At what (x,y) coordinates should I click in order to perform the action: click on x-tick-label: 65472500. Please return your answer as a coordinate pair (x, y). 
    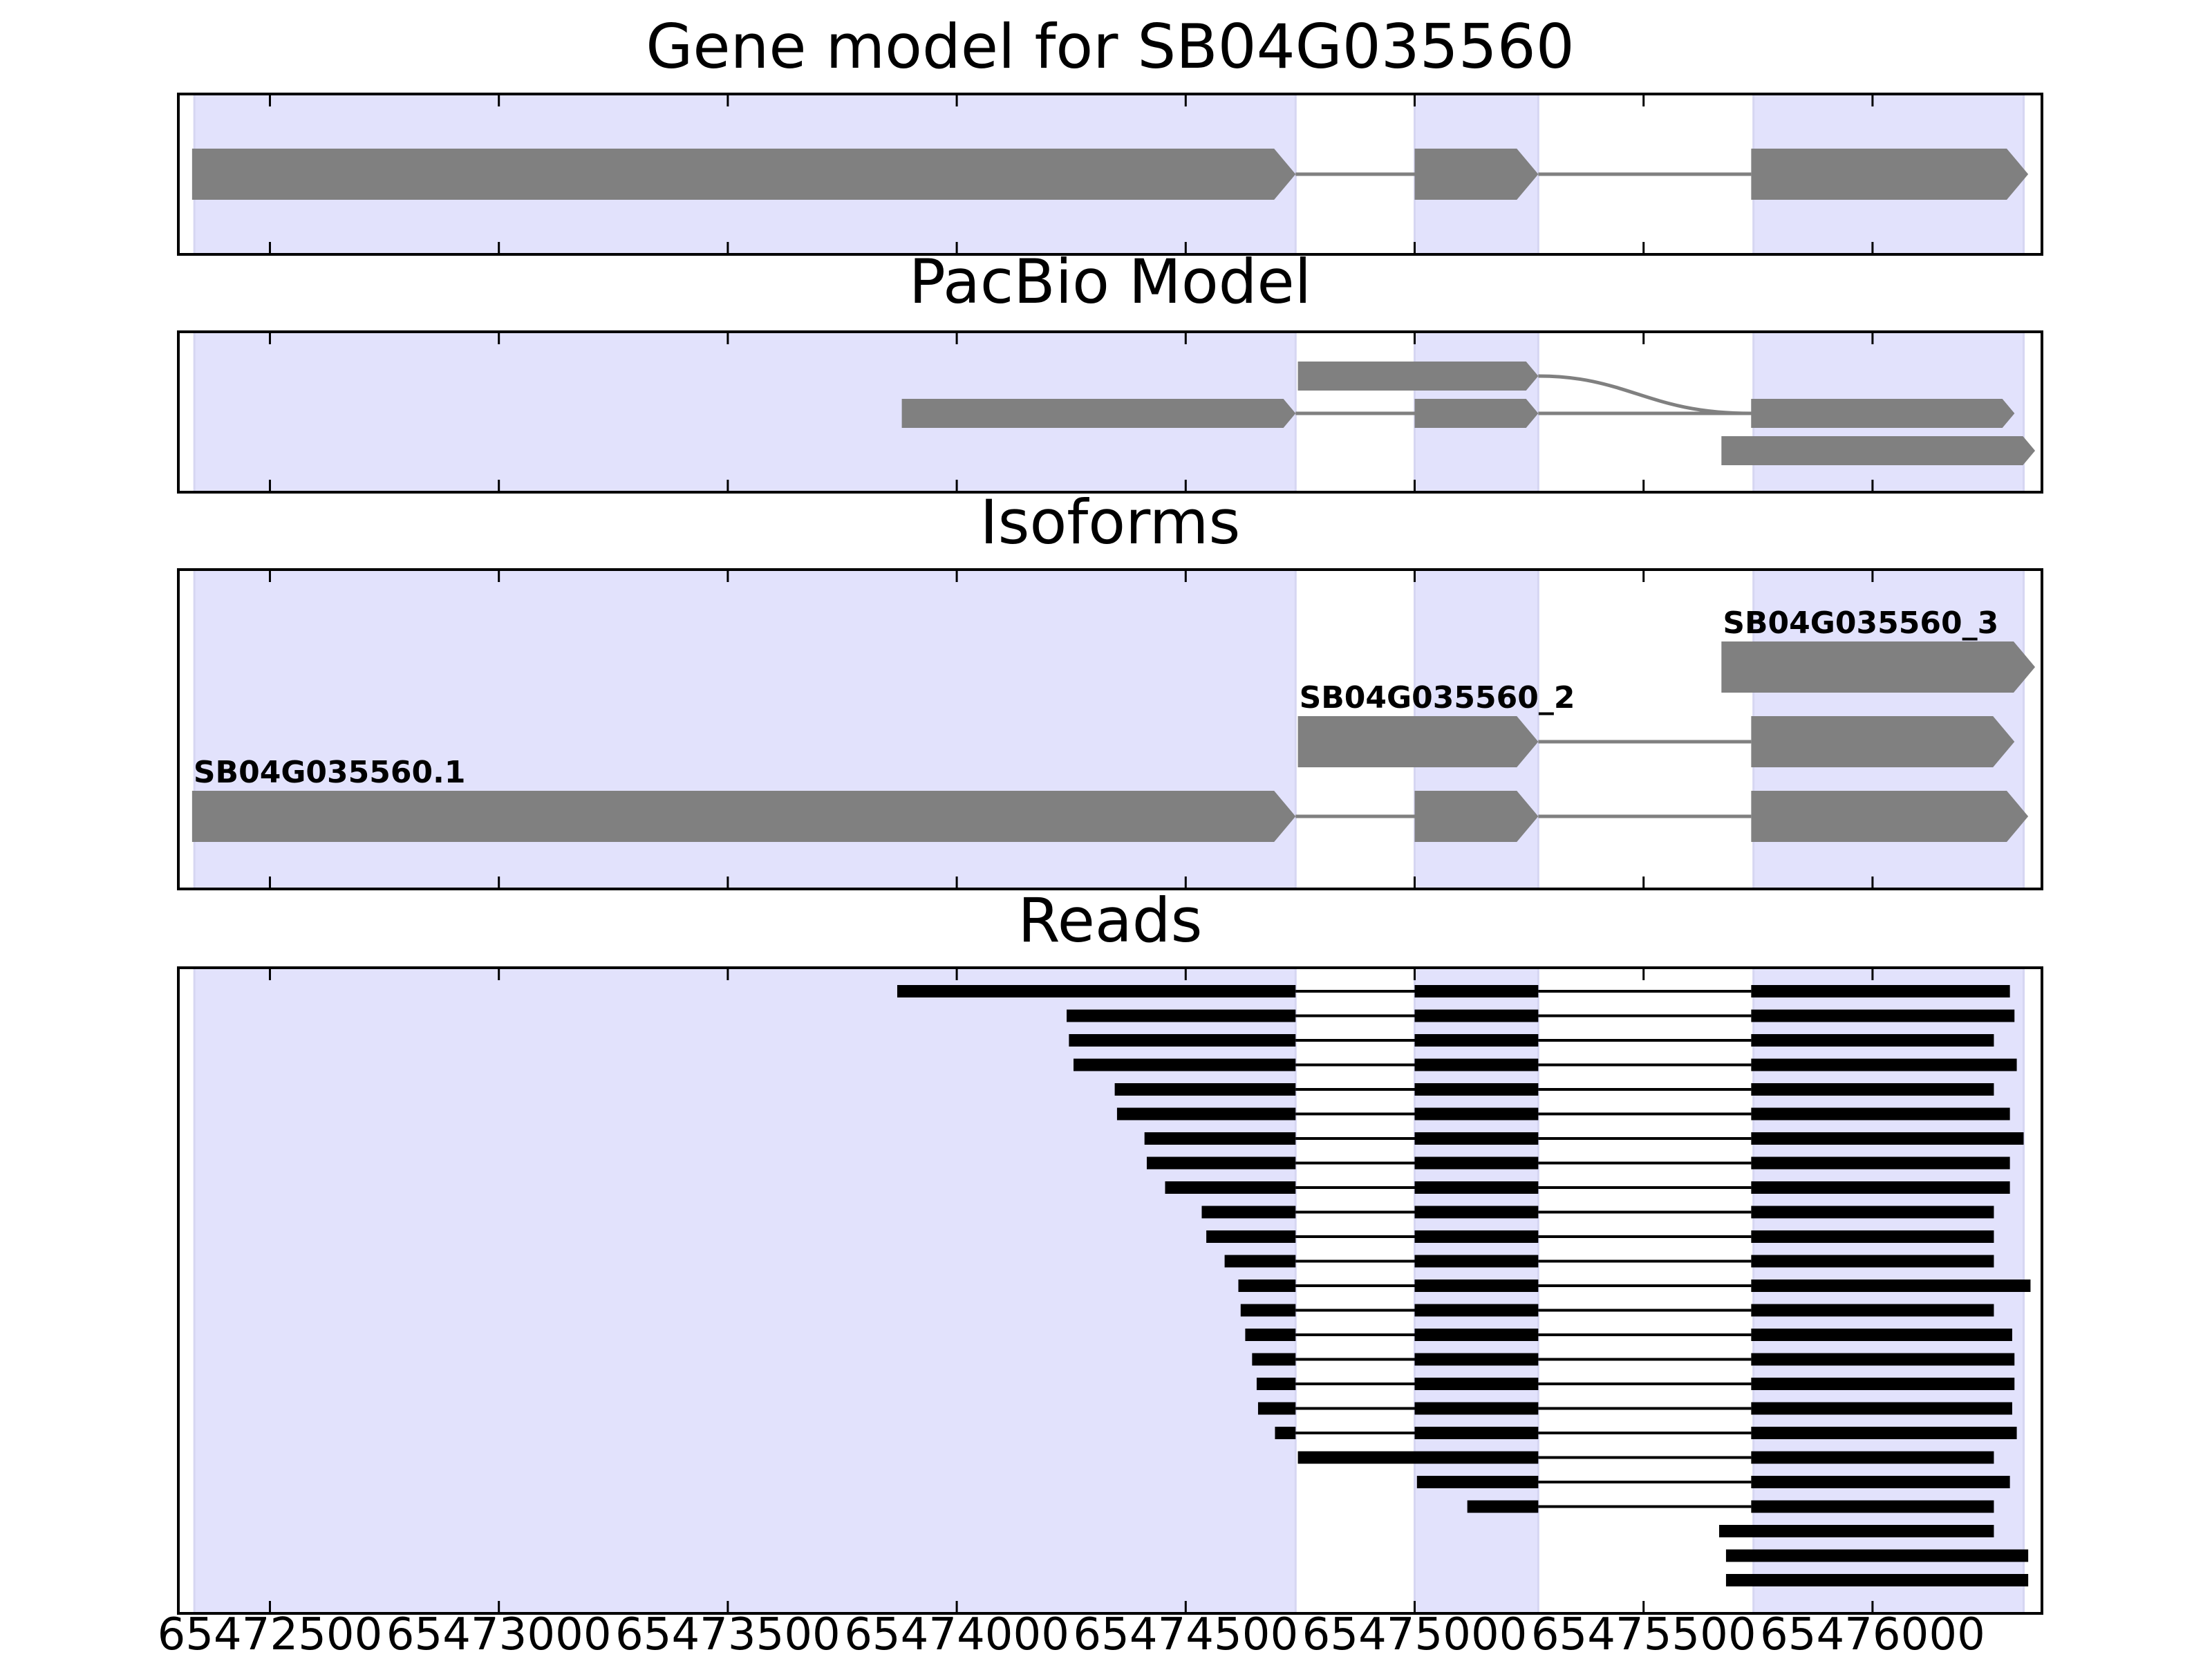
    Looking at the image, I should click on (270, 1634).